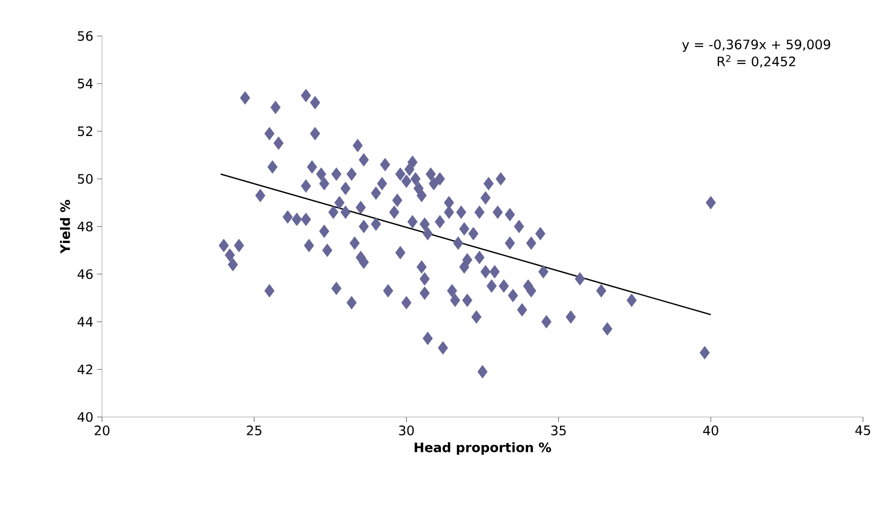 Image resolution: width=879 pixels, height=519 pixels. I want to click on x-tick-label: 35, so click(558, 431).